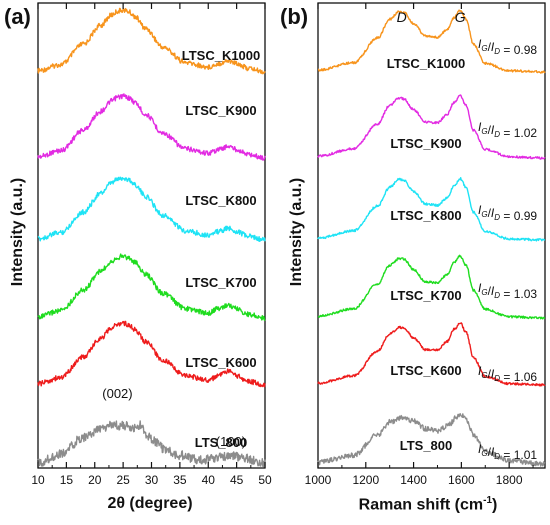 The height and width of the screenshot is (525, 550). I want to click on x-tick-label: 40, so click(209, 480).